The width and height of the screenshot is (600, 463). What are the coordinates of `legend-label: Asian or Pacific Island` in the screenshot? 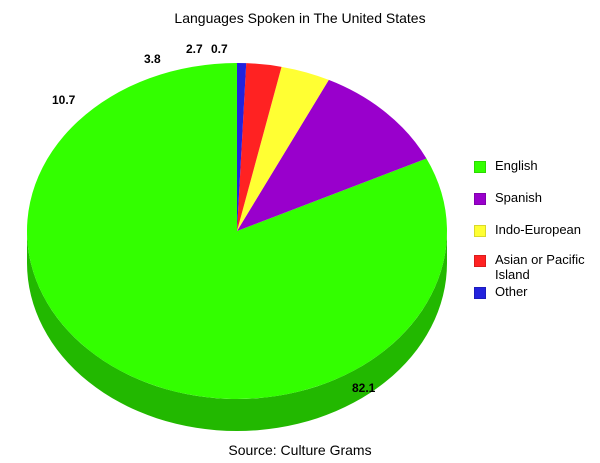 It's located at (540, 267).